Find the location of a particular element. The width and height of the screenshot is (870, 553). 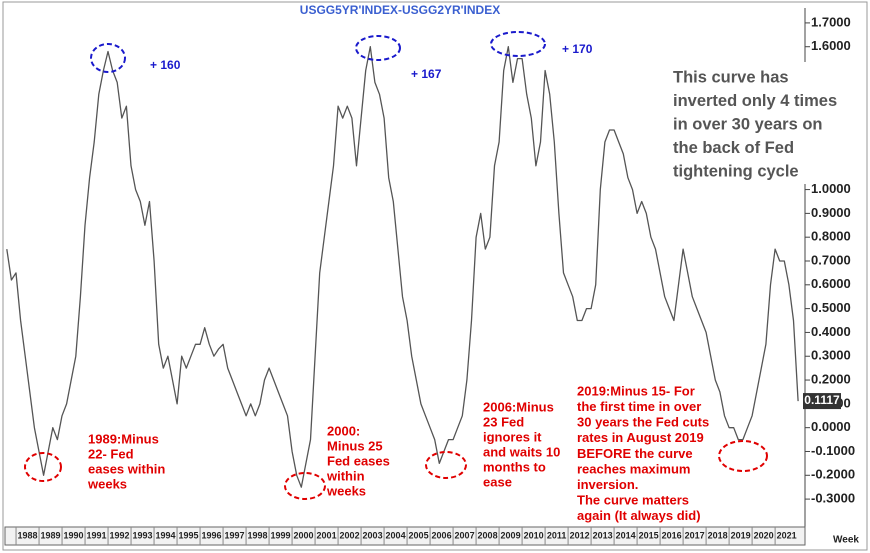

last-value-box is located at coordinates (822, 401).